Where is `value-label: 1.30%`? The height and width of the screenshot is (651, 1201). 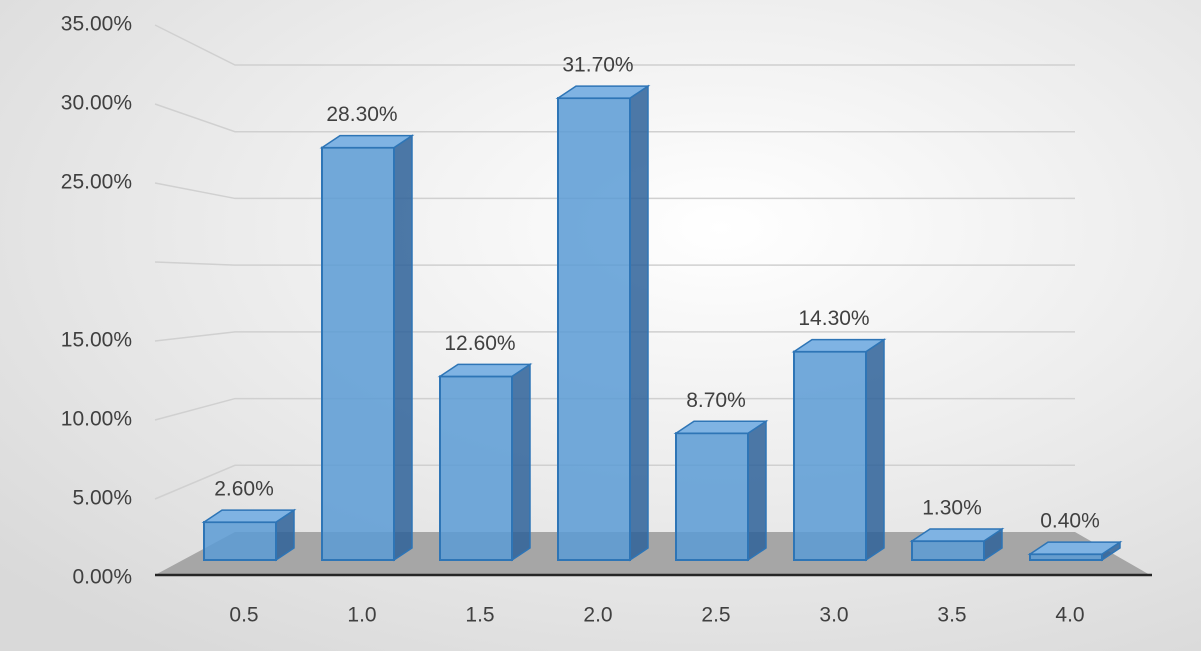 value-label: 1.30% is located at coordinates (952, 508).